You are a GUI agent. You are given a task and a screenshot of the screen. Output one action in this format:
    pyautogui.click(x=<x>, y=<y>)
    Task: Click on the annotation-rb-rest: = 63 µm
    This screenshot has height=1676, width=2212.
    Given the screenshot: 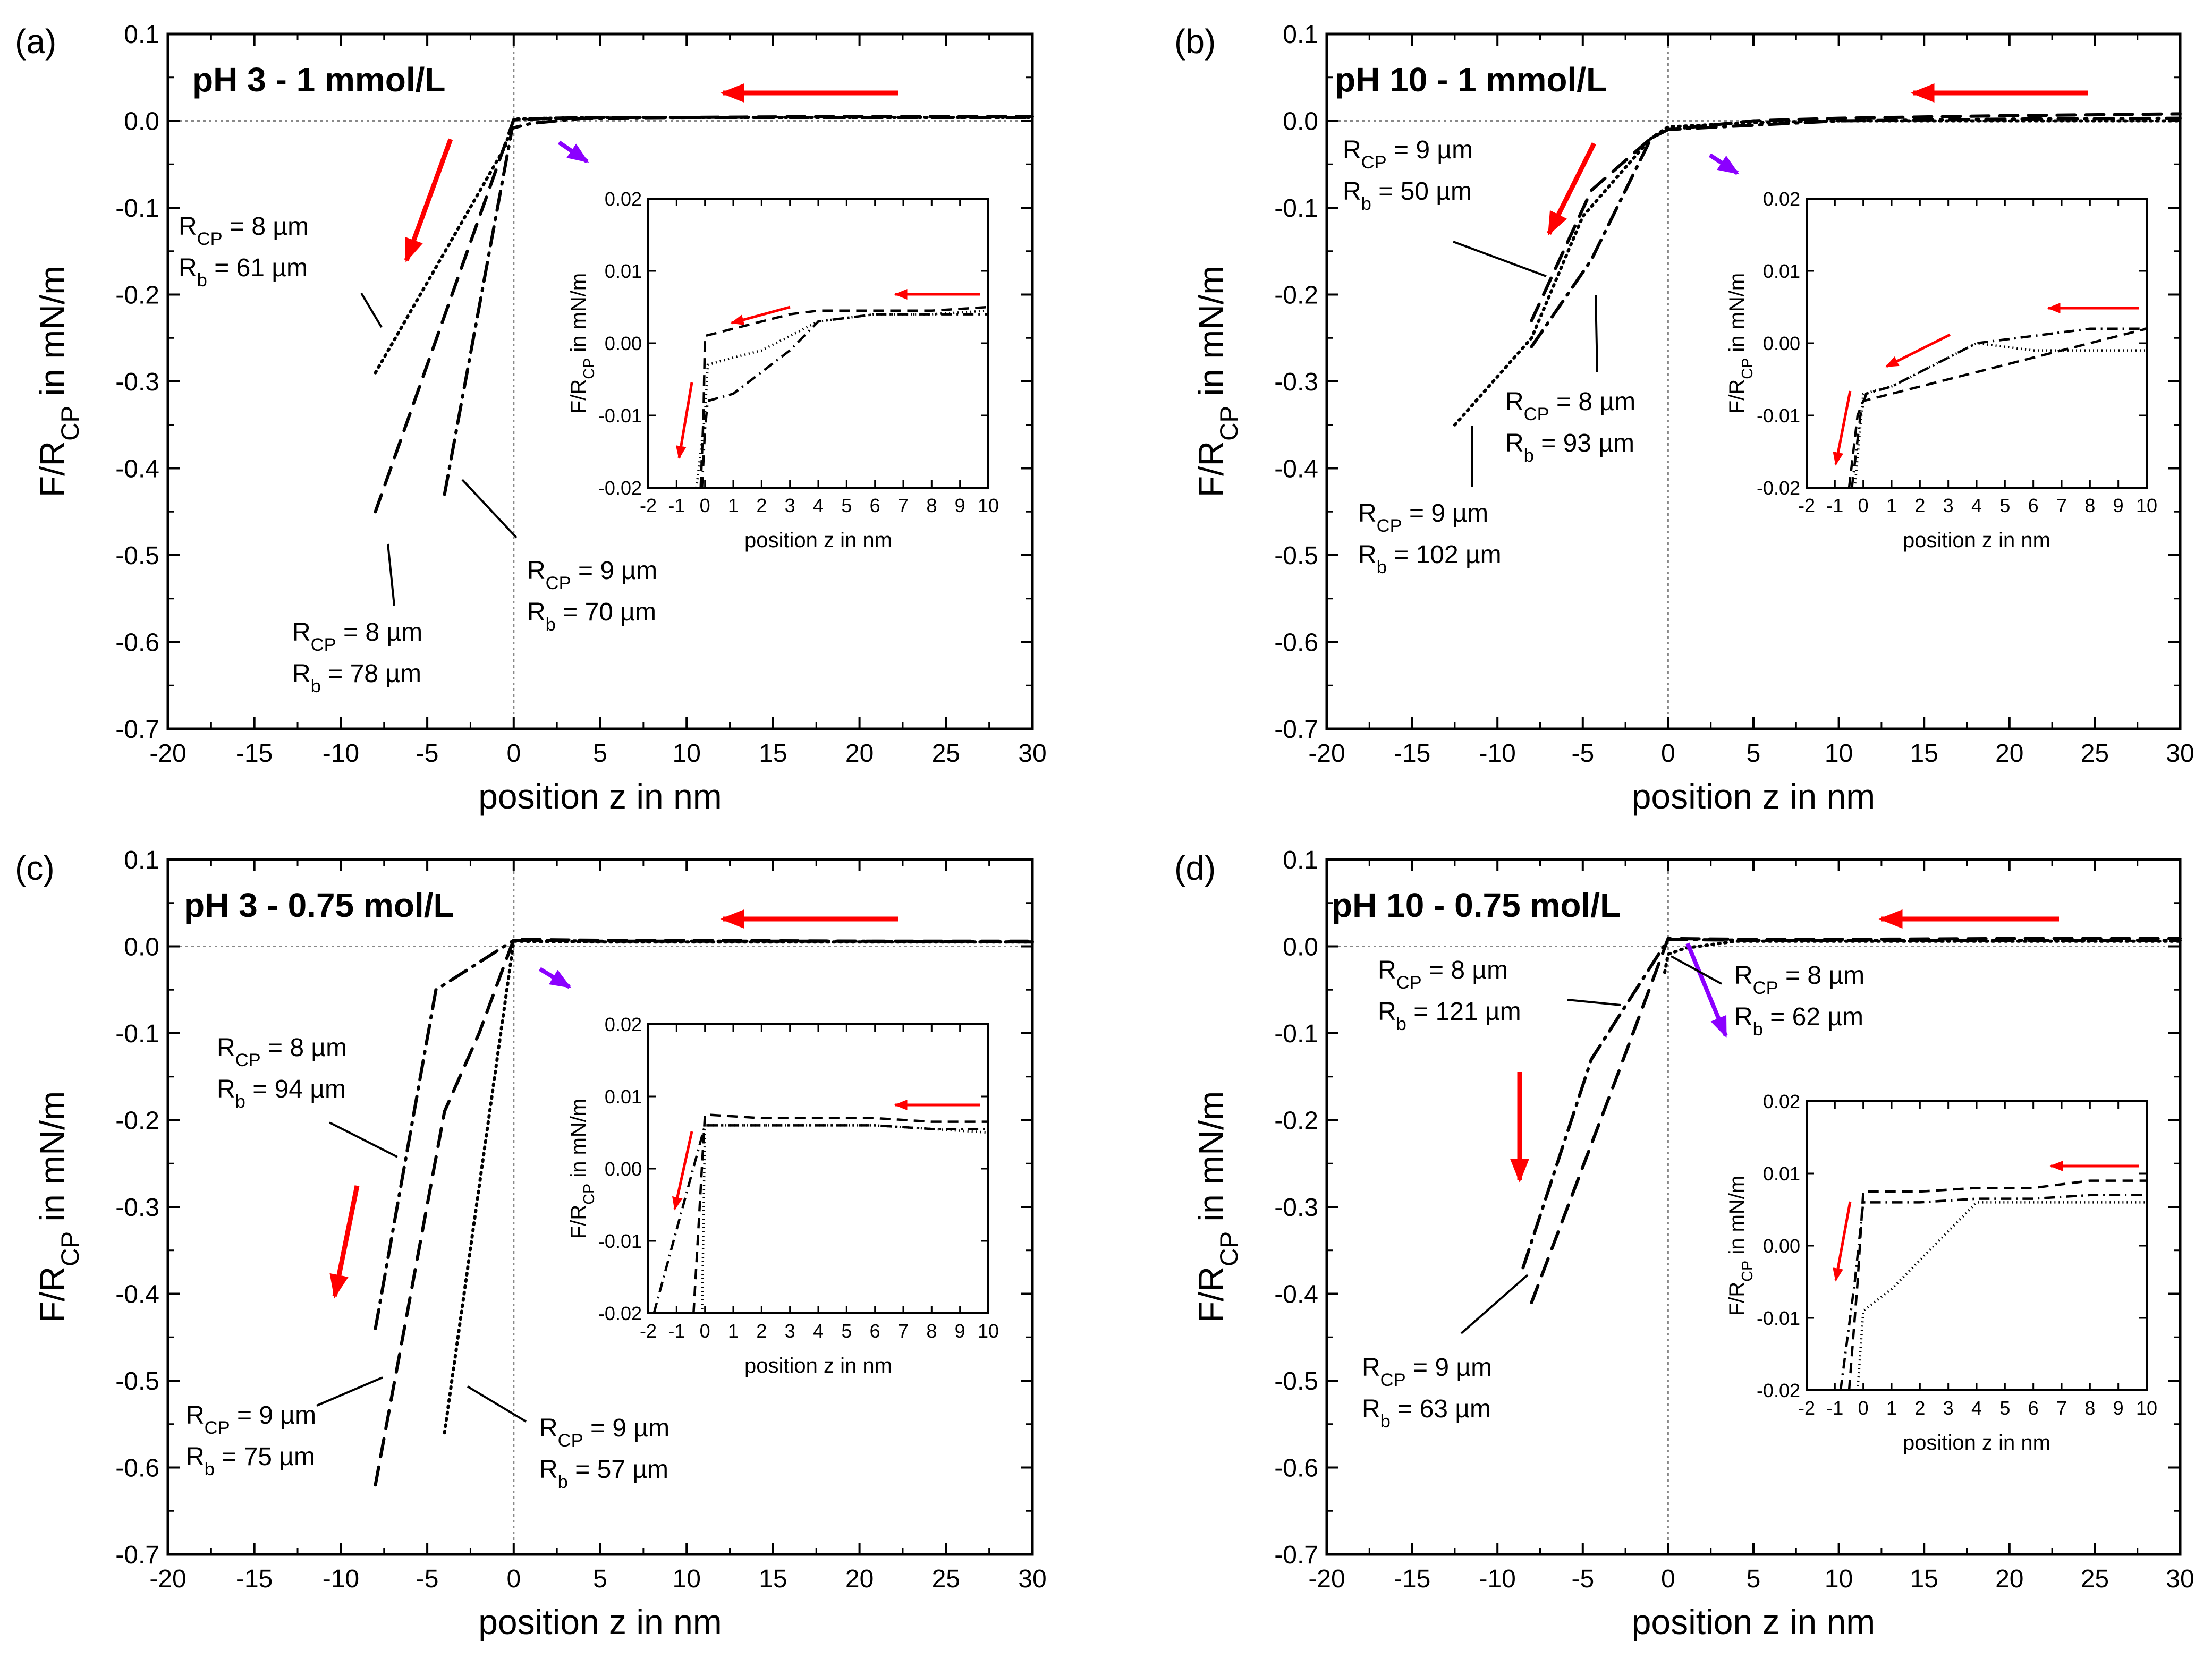 What is the action you would take?
    pyautogui.click(x=1441, y=1409)
    